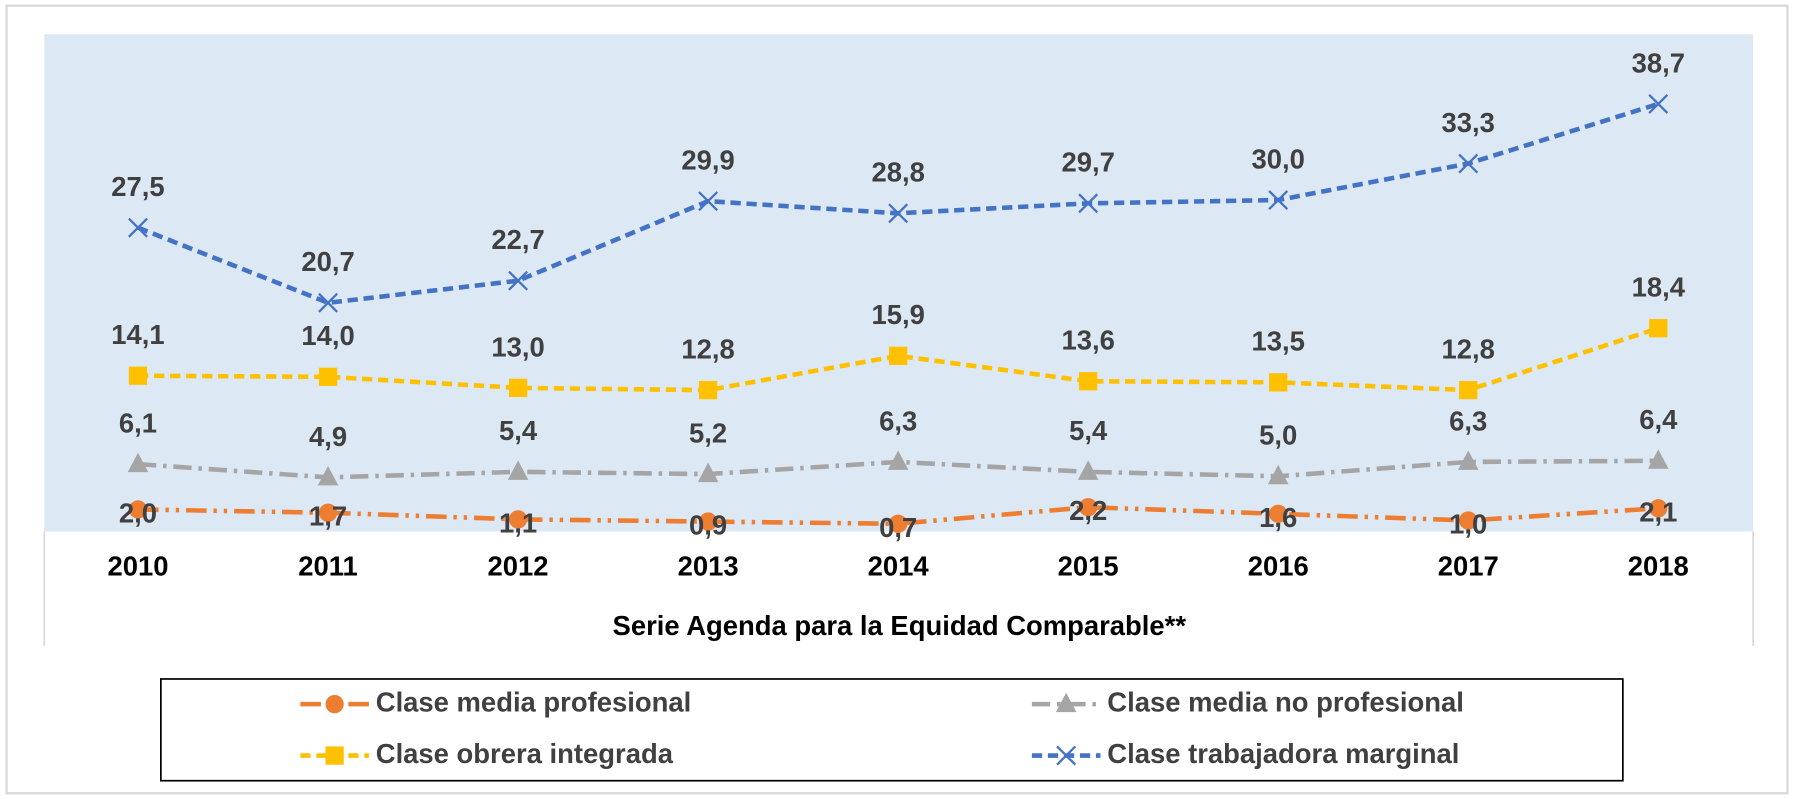 The height and width of the screenshot is (799, 1794). What do you see at coordinates (1278, 341) in the screenshot?
I see `data-label: 13,5` at bounding box center [1278, 341].